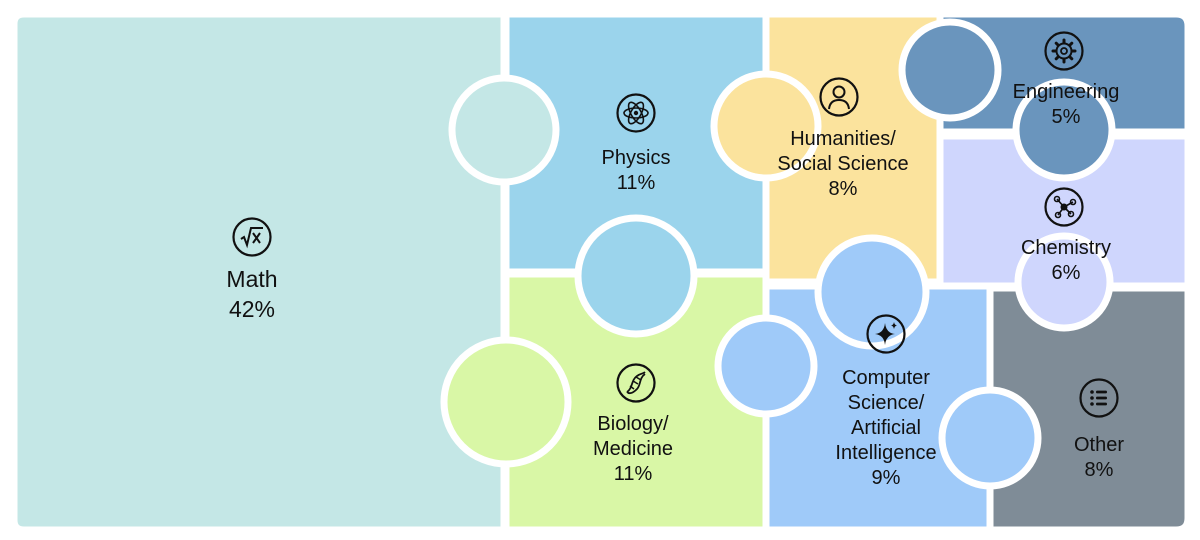 Image resolution: width=1200 pixels, height=540 pixels. I want to click on piece-other, so click(1089, 409).